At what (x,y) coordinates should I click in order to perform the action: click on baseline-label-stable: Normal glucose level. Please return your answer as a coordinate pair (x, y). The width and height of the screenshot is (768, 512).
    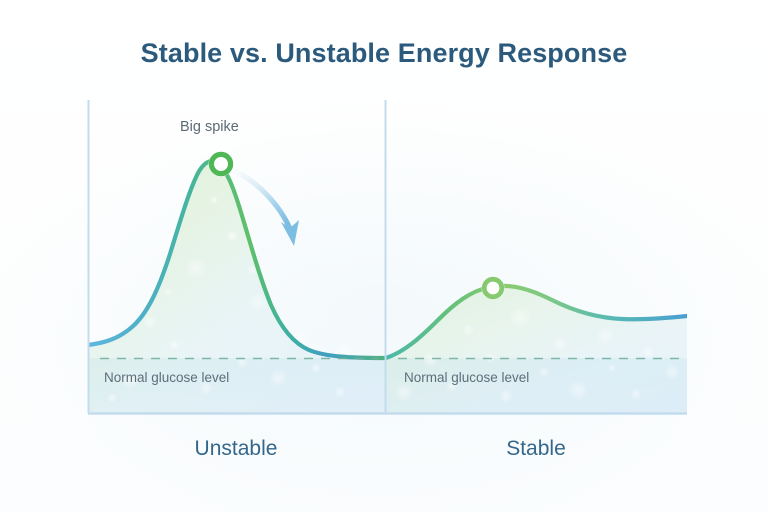
    Looking at the image, I should click on (467, 377).